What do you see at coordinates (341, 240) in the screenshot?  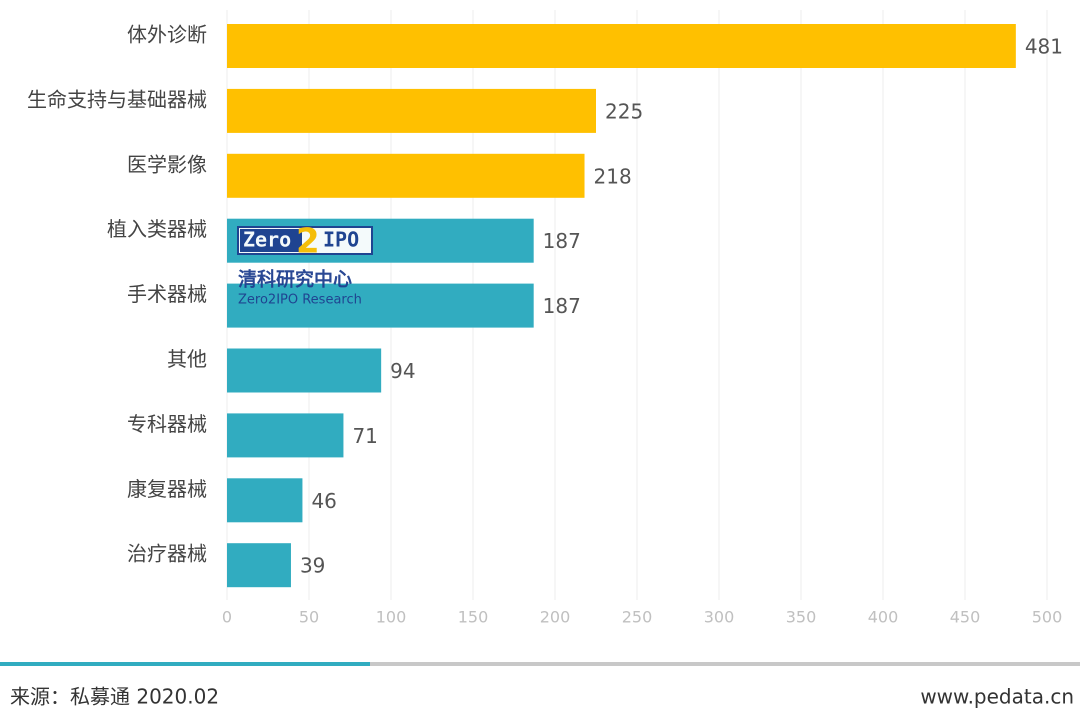 I see `logo-right: IPO` at bounding box center [341, 240].